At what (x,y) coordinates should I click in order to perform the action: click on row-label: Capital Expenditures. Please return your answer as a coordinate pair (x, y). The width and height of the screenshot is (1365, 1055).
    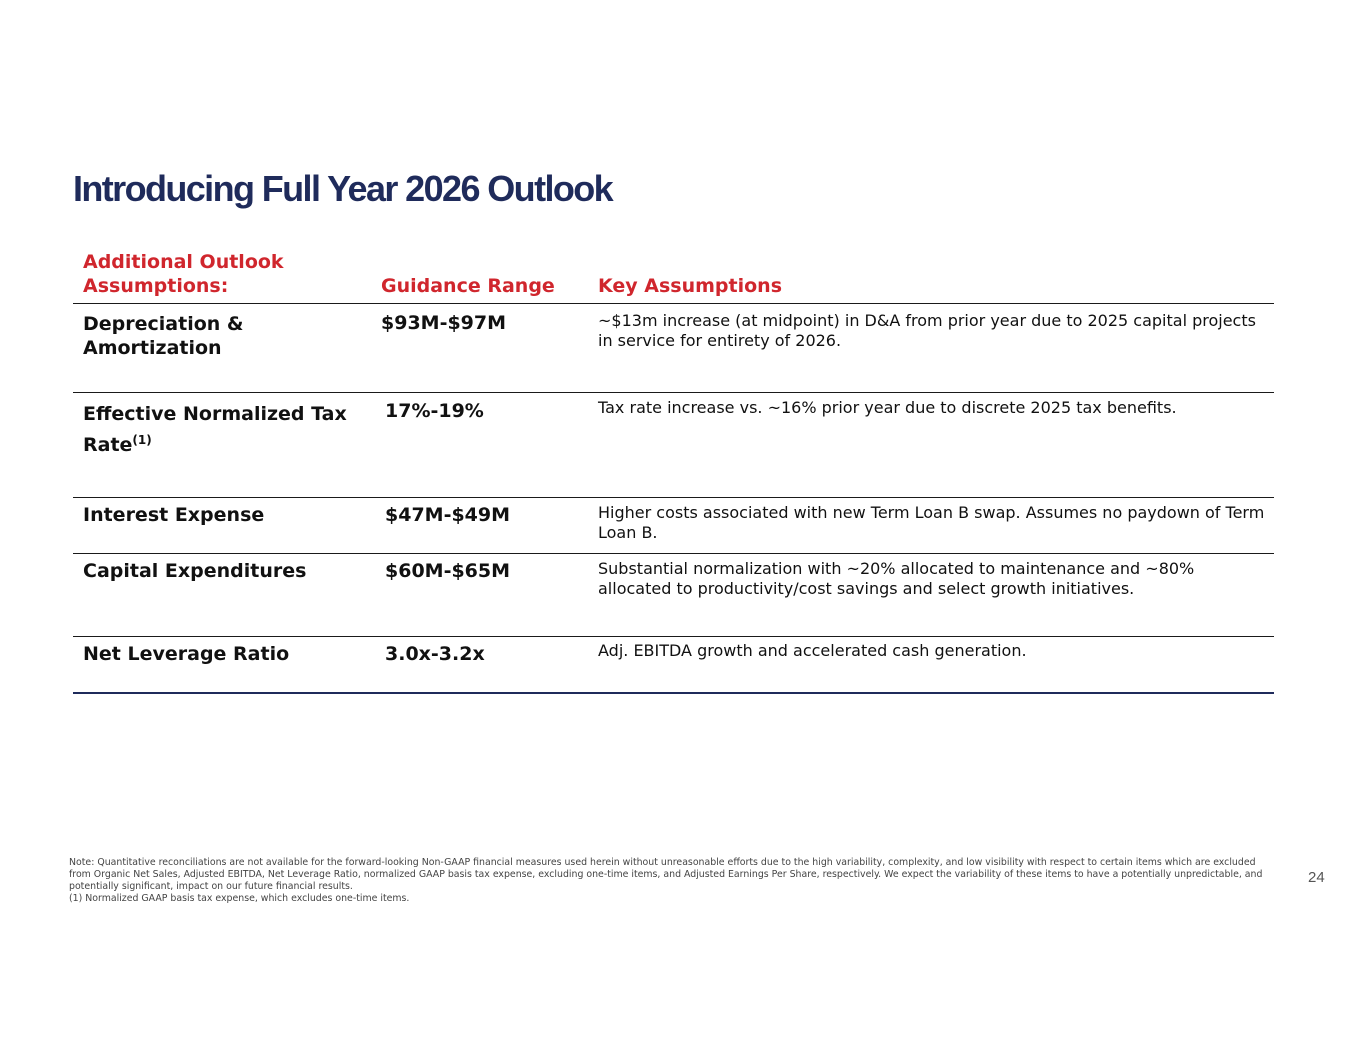
    Looking at the image, I should click on (195, 571).